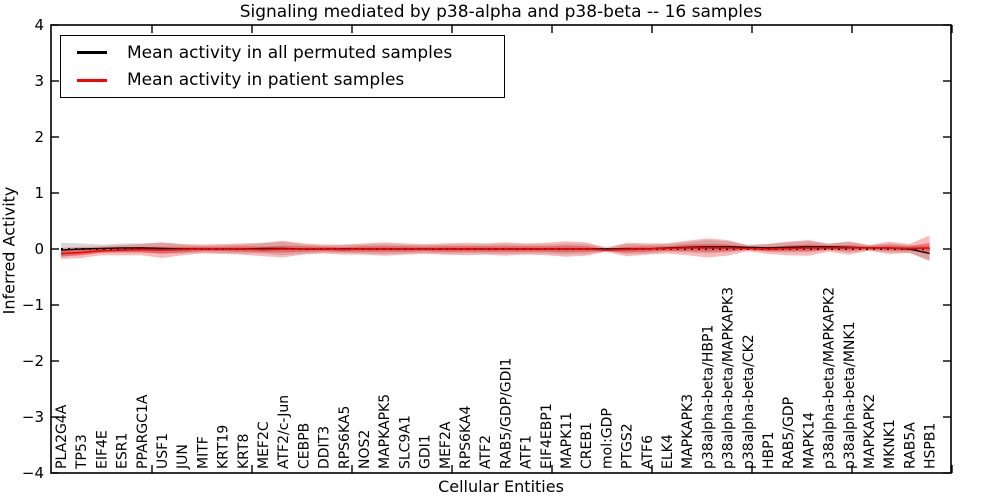  Describe the element at coordinates (33, 305) in the screenshot. I see `y-tick-label: −1` at that location.